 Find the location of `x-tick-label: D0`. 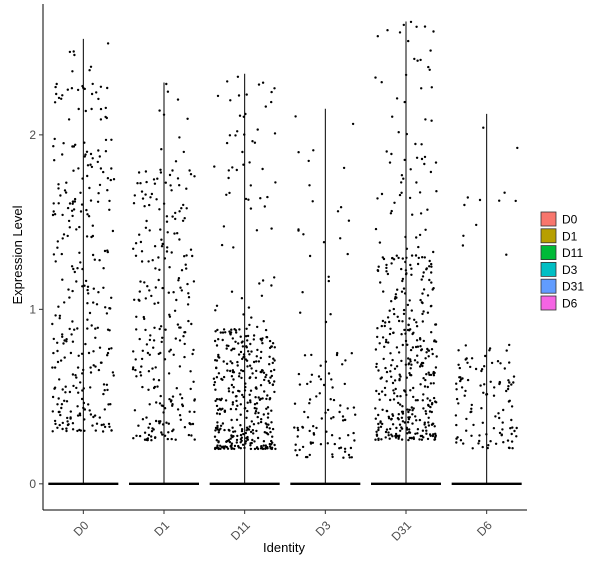

x-tick-label: D0 is located at coordinates (81, 528).